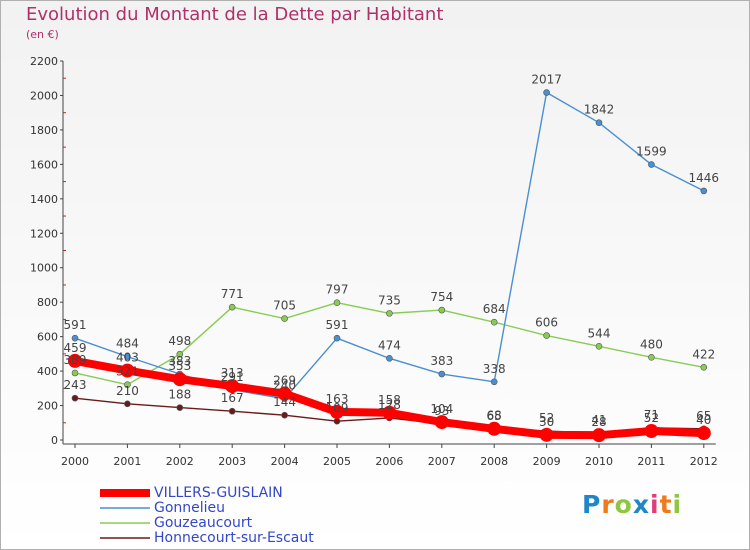 This screenshot has width=750, height=550. What do you see at coordinates (494, 461) in the screenshot?
I see `x-tick-label: 2008` at bounding box center [494, 461].